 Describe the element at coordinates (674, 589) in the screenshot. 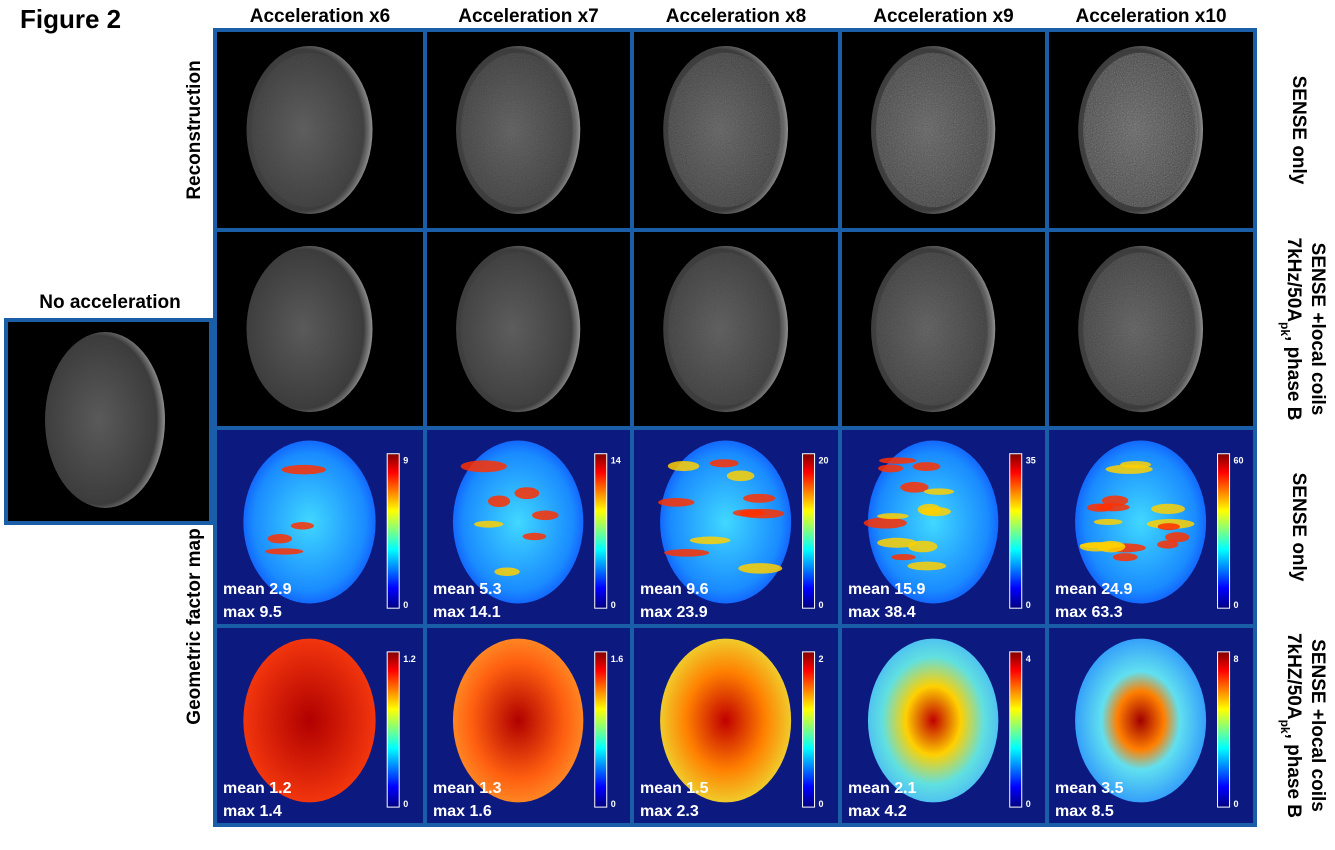

I see `mean-value: mean 9.6` at that location.